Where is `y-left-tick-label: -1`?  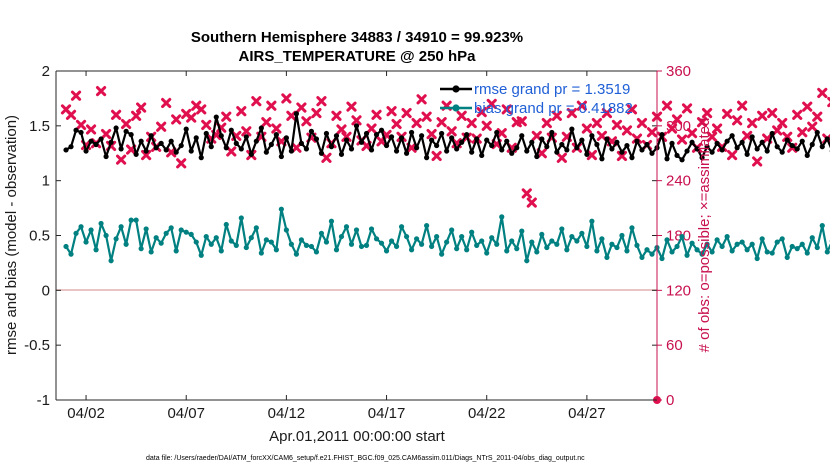
y-left-tick-label: -1 is located at coordinates (43, 400).